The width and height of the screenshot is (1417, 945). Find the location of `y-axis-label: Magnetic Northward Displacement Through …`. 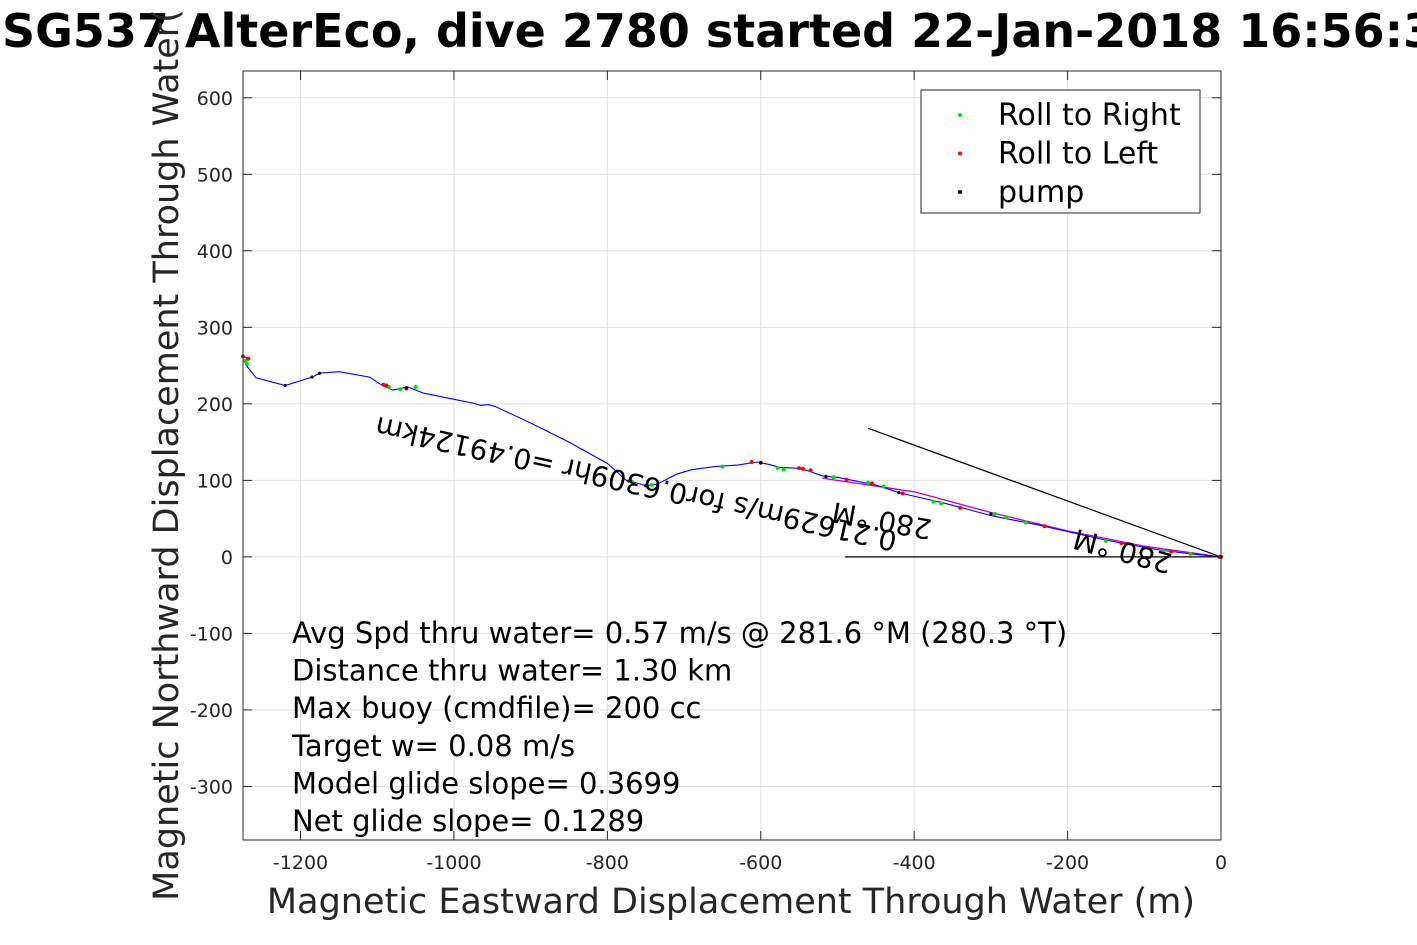

y-axis-label: Magnetic Northward Displacement Through … is located at coordinates (167, 455).